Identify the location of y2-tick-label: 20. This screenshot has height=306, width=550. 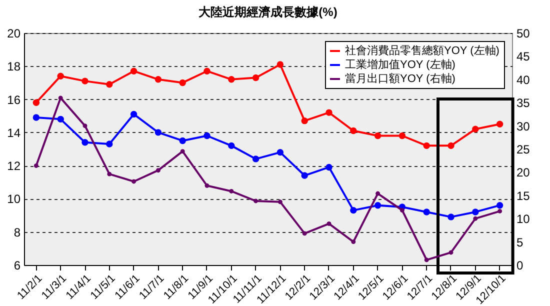
(523, 173).